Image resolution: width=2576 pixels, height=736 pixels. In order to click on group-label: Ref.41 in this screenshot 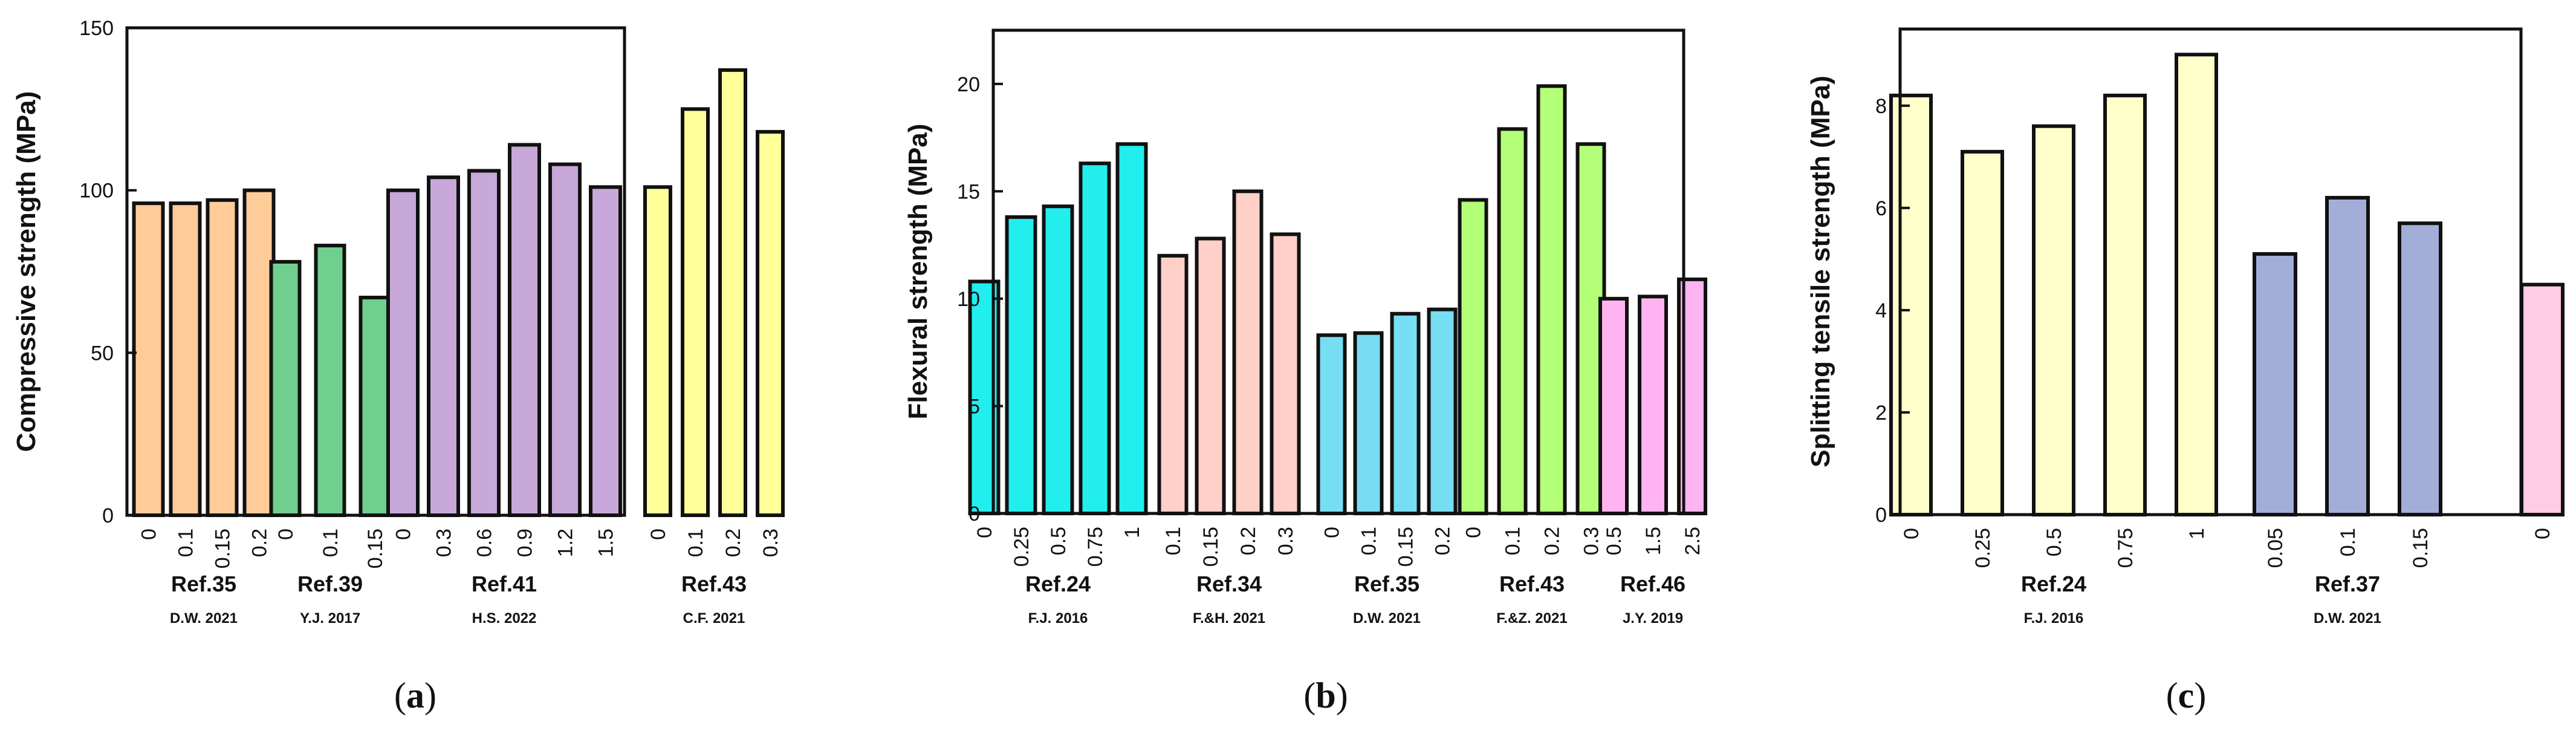, I will do `click(505, 584)`.